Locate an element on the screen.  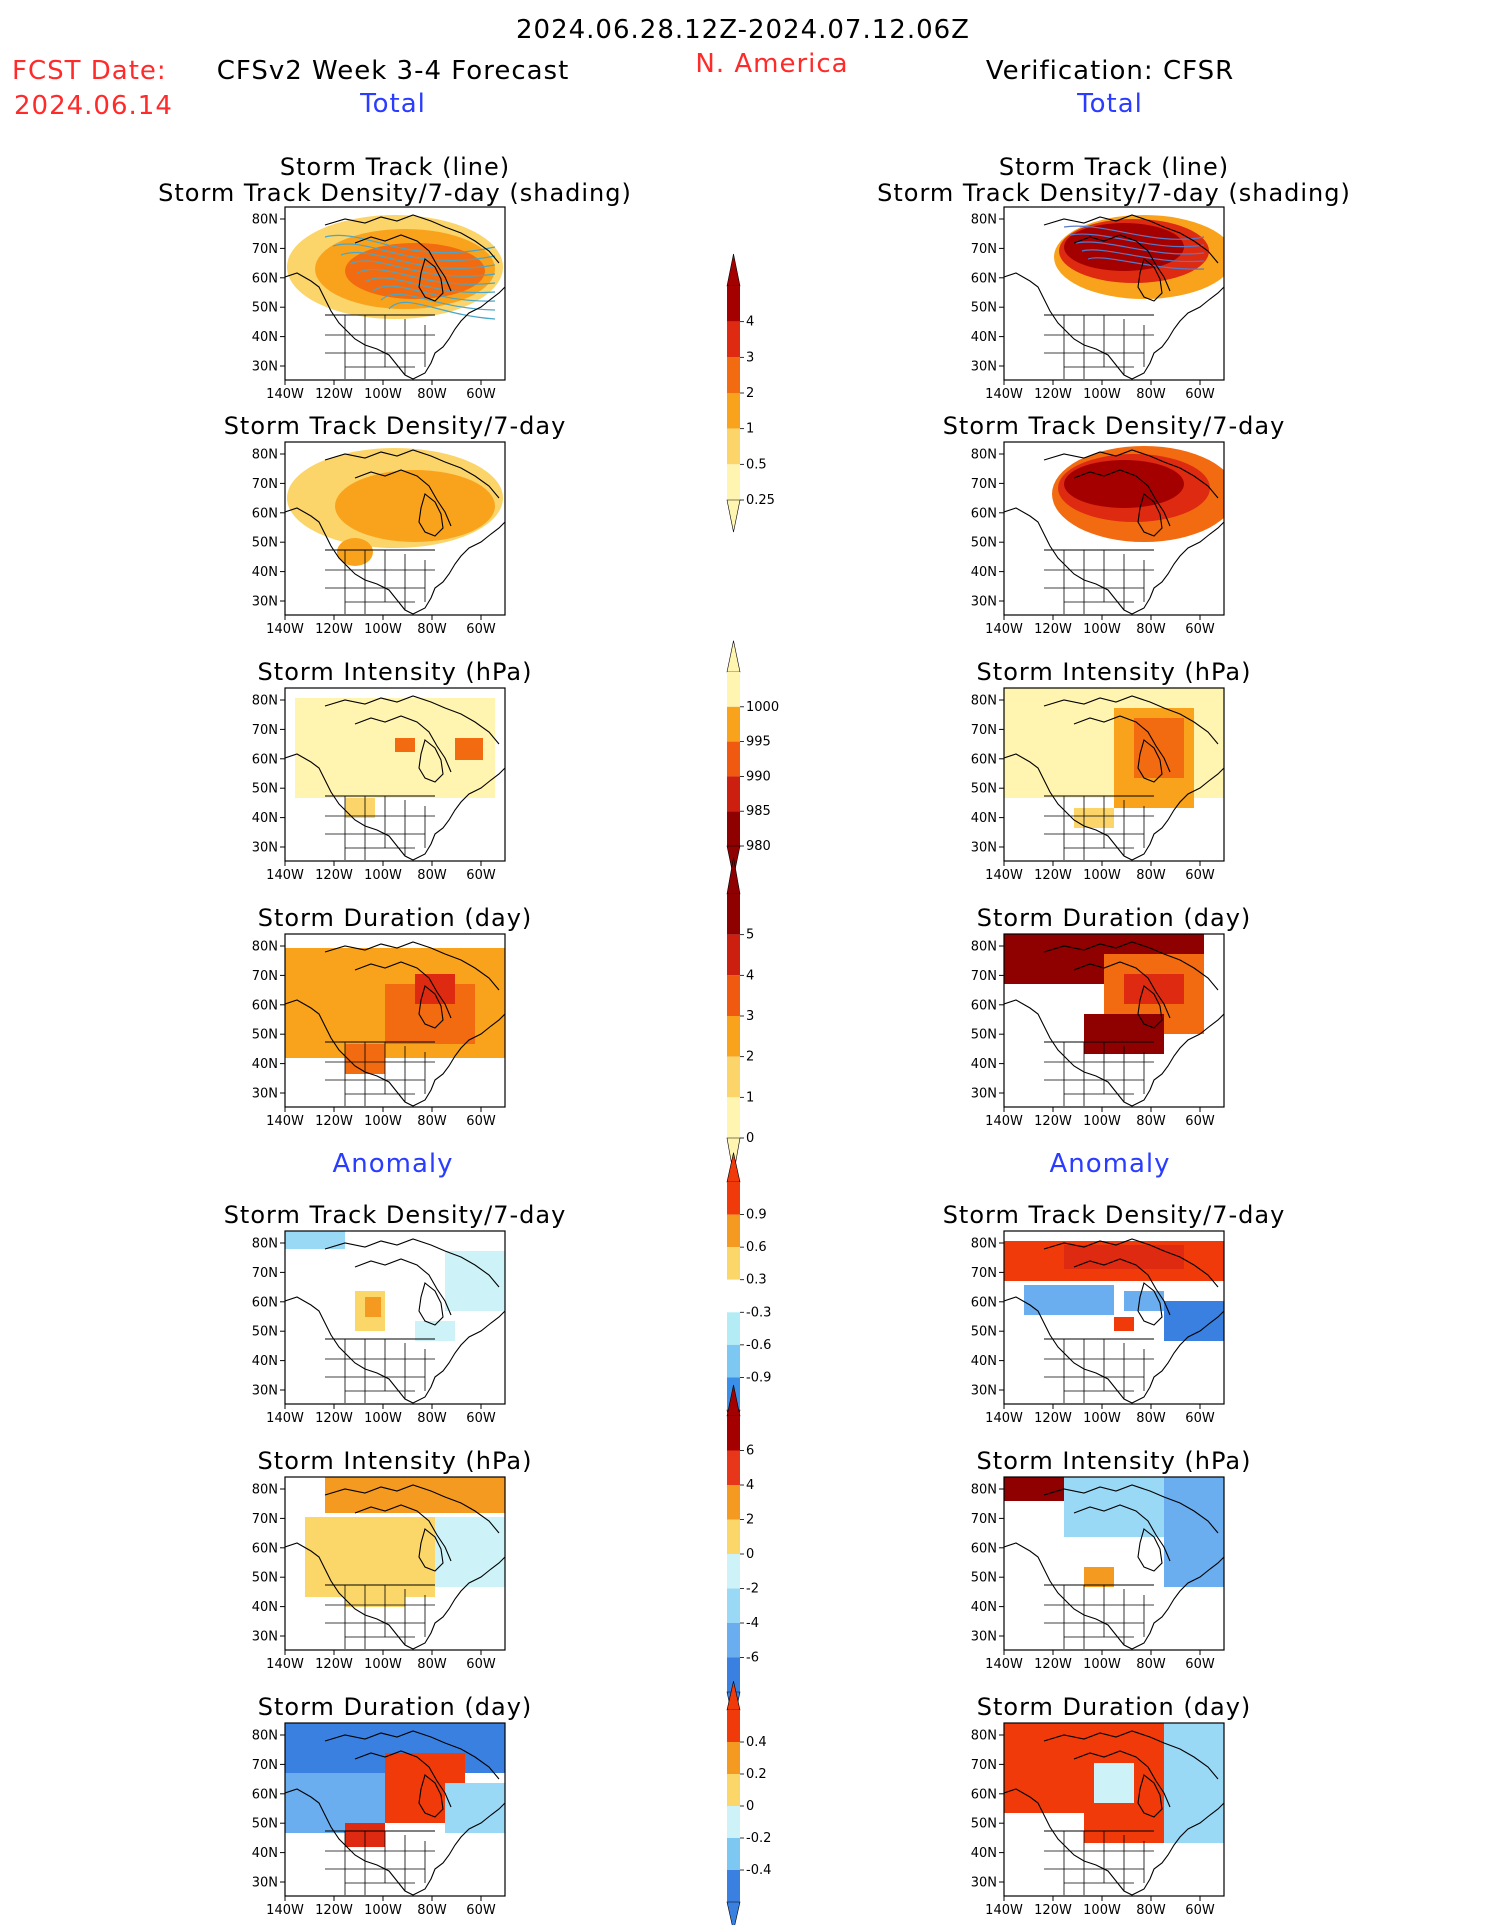
region-label: N. America is located at coordinates (771, 64).